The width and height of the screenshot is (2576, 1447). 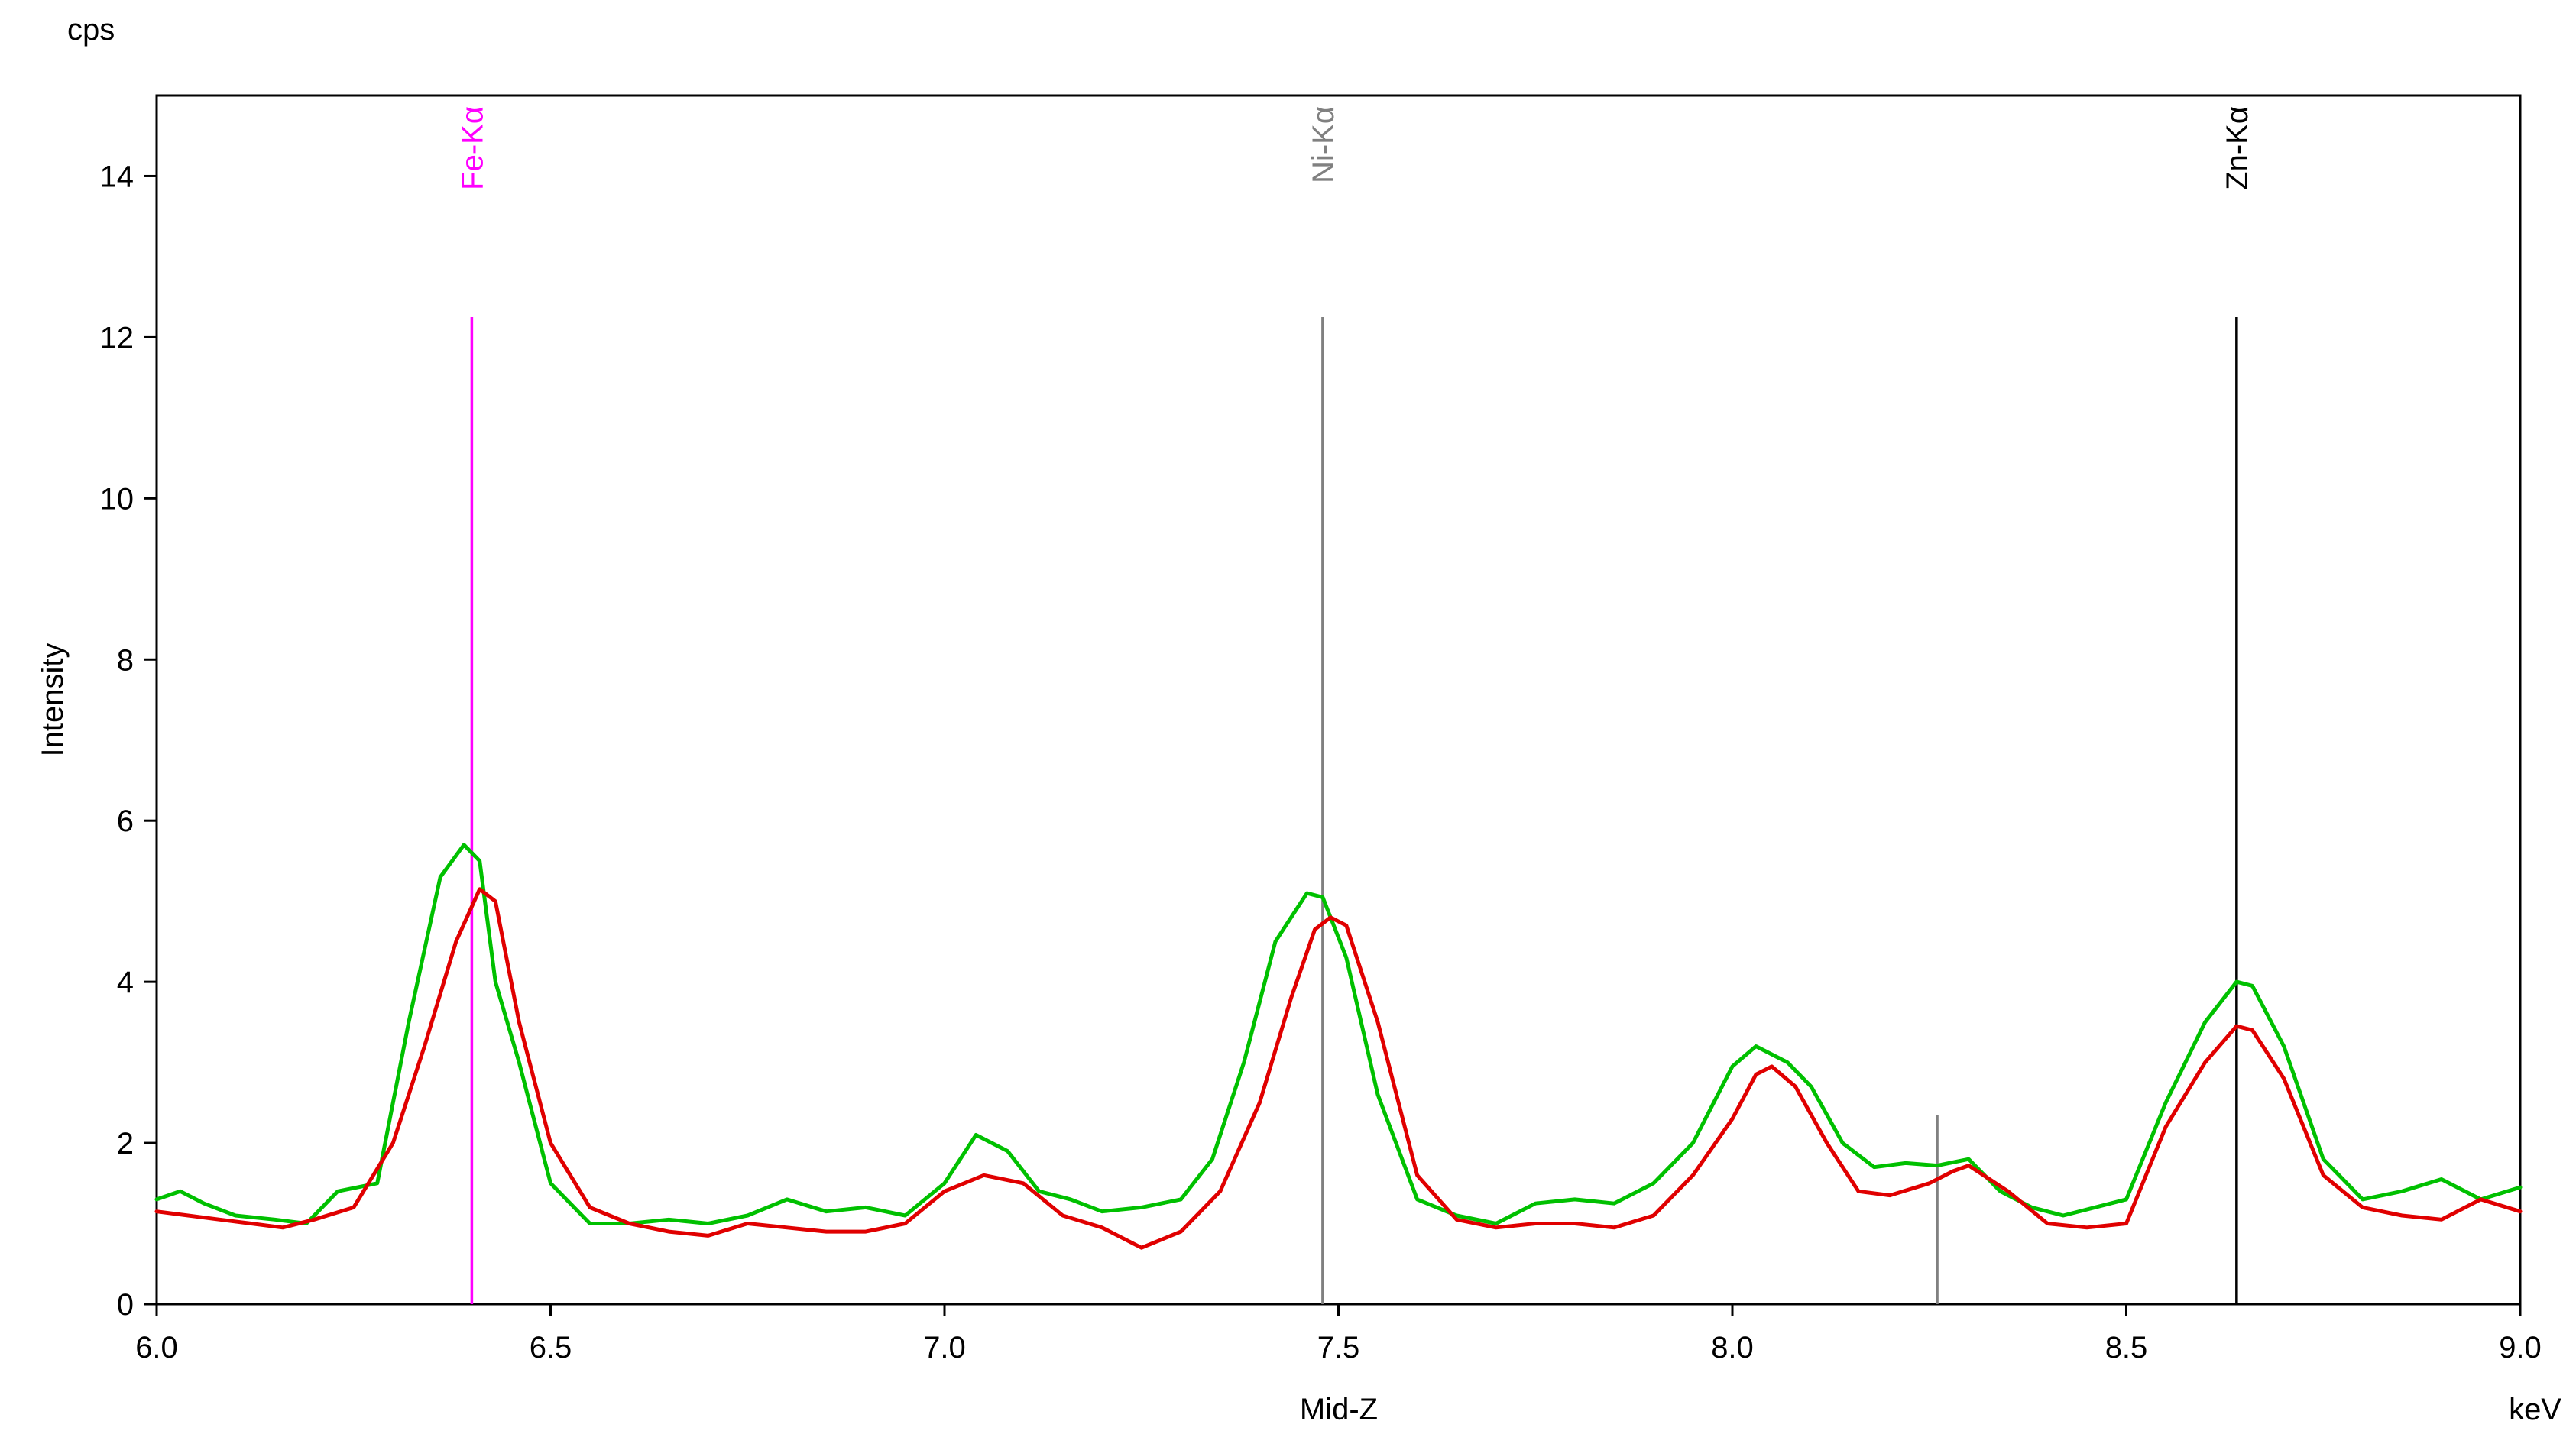 I want to click on x-tick-label: 6.5, so click(x=551, y=1347).